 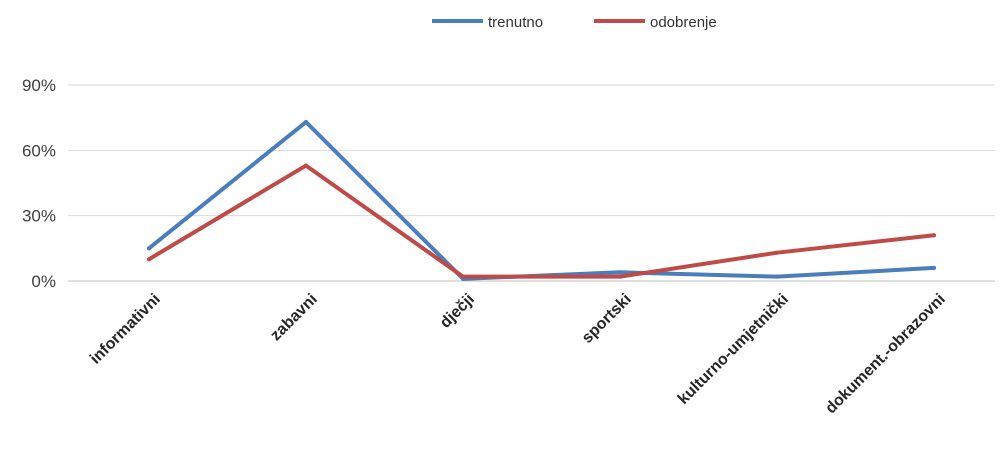 What do you see at coordinates (515, 22) in the screenshot?
I see `legend-label-trenutno: trenutno` at bounding box center [515, 22].